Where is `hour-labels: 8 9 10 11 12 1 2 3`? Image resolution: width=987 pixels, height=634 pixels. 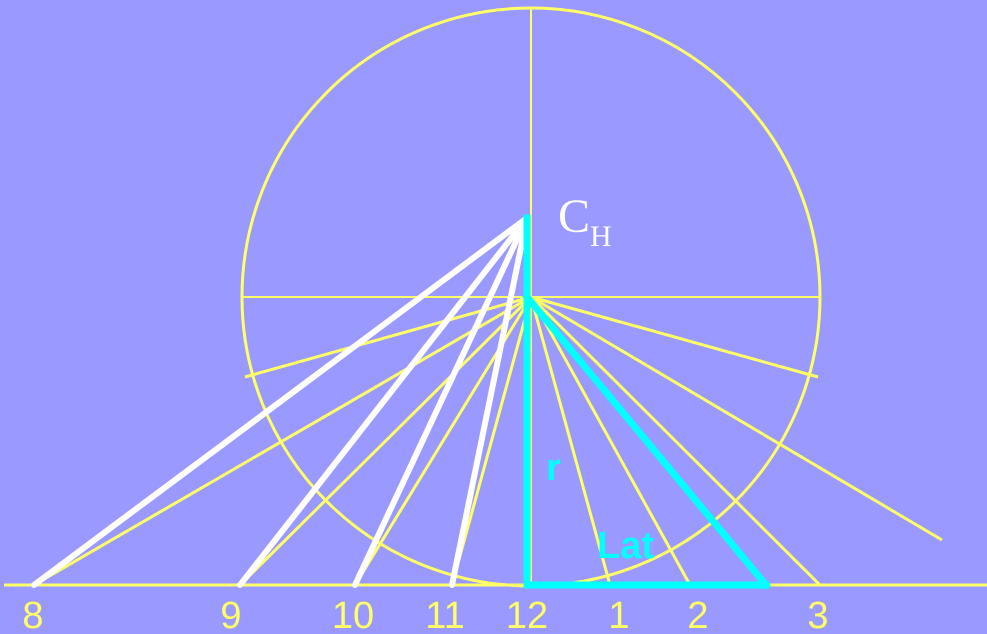 hour-labels: 8 9 10 11 12 1 2 3 is located at coordinates (425, 614).